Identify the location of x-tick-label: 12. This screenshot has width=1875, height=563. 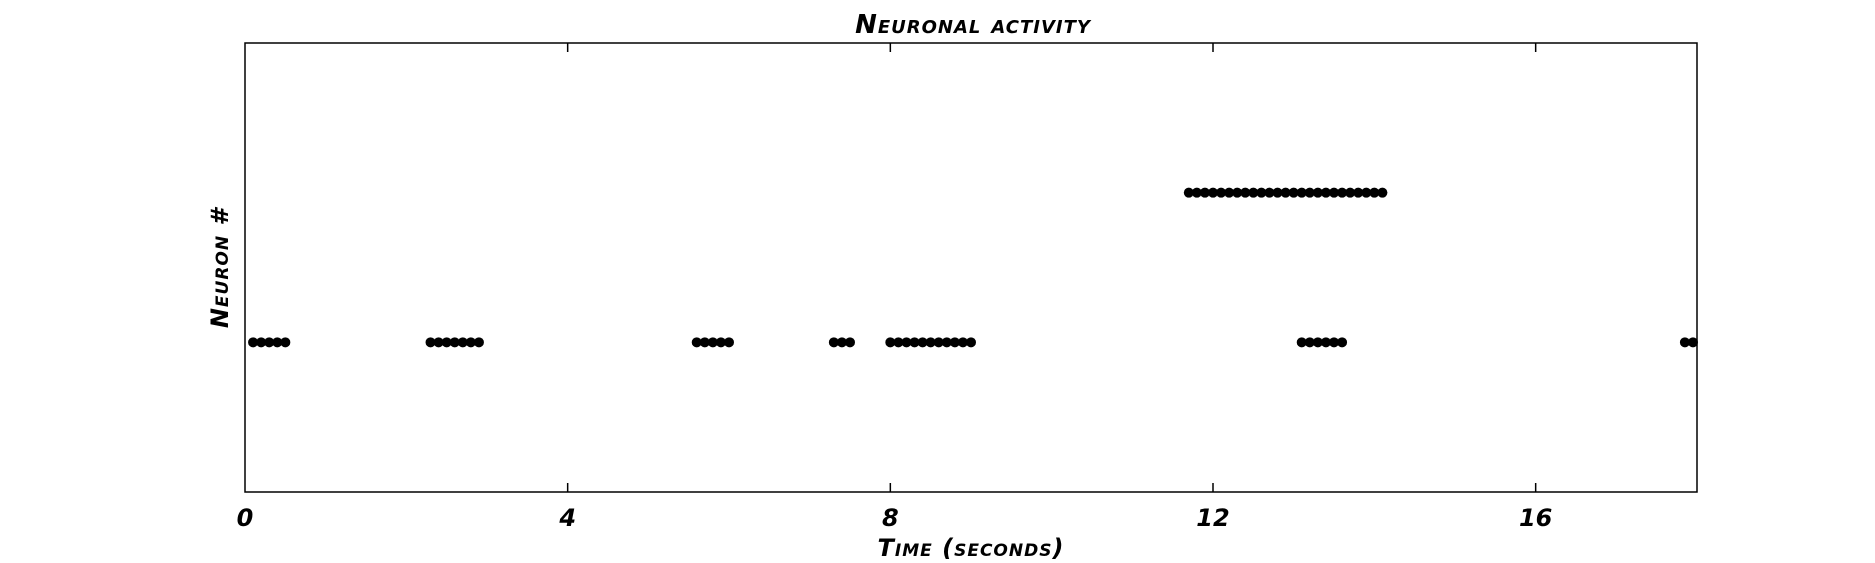
(1212, 518).